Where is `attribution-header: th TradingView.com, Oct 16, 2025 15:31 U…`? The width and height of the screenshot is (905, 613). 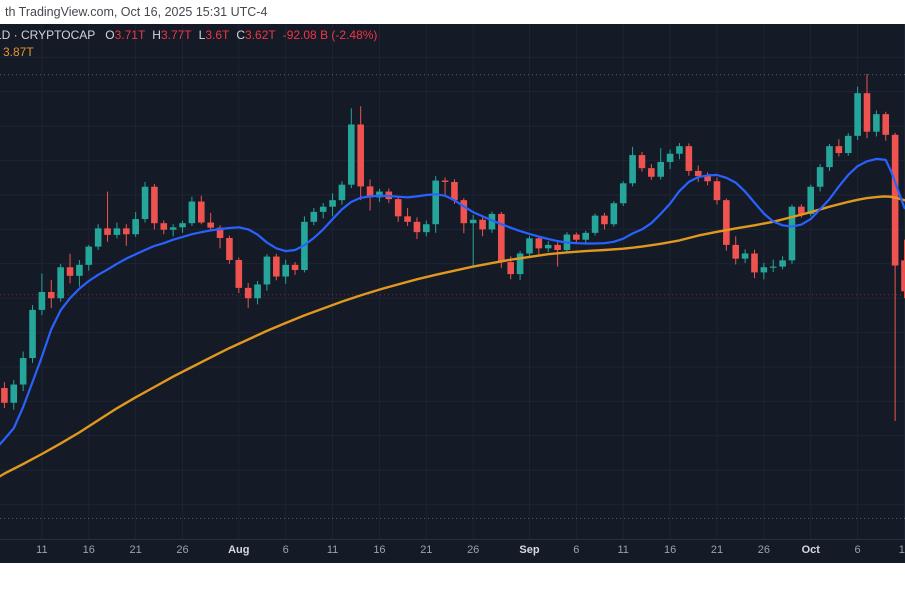 attribution-header: th TradingView.com, Oct 16, 2025 15:31 U… is located at coordinates (452, 12).